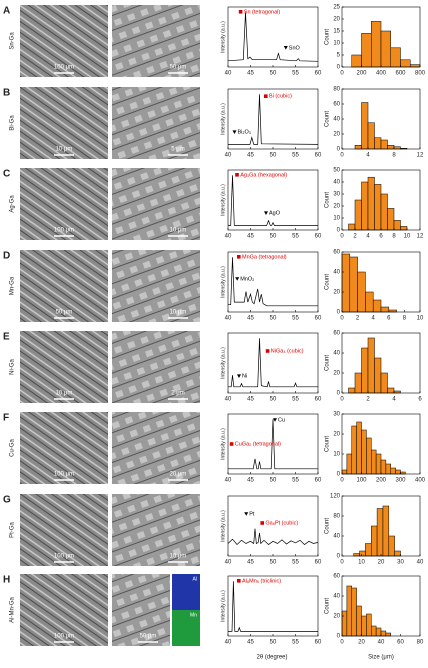 The height and width of the screenshot is (668, 428). Describe the element at coordinates (252, 514) in the screenshot. I see `xrd-annotation: Pt` at that location.